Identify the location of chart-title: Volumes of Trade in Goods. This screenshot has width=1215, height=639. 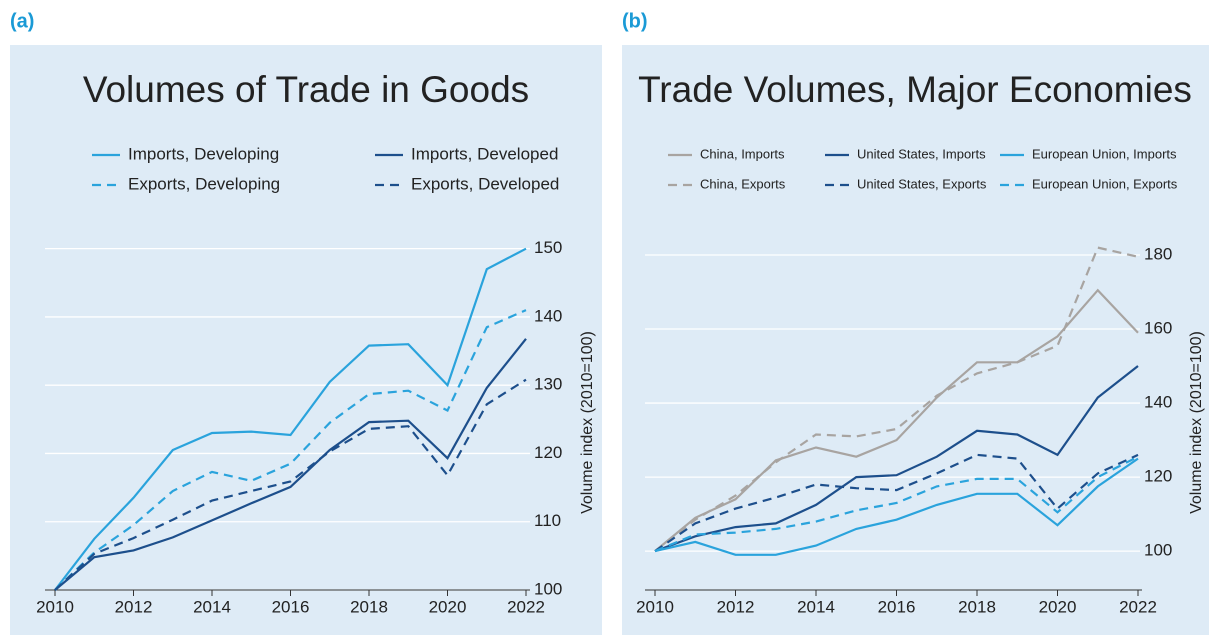
(306, 89).